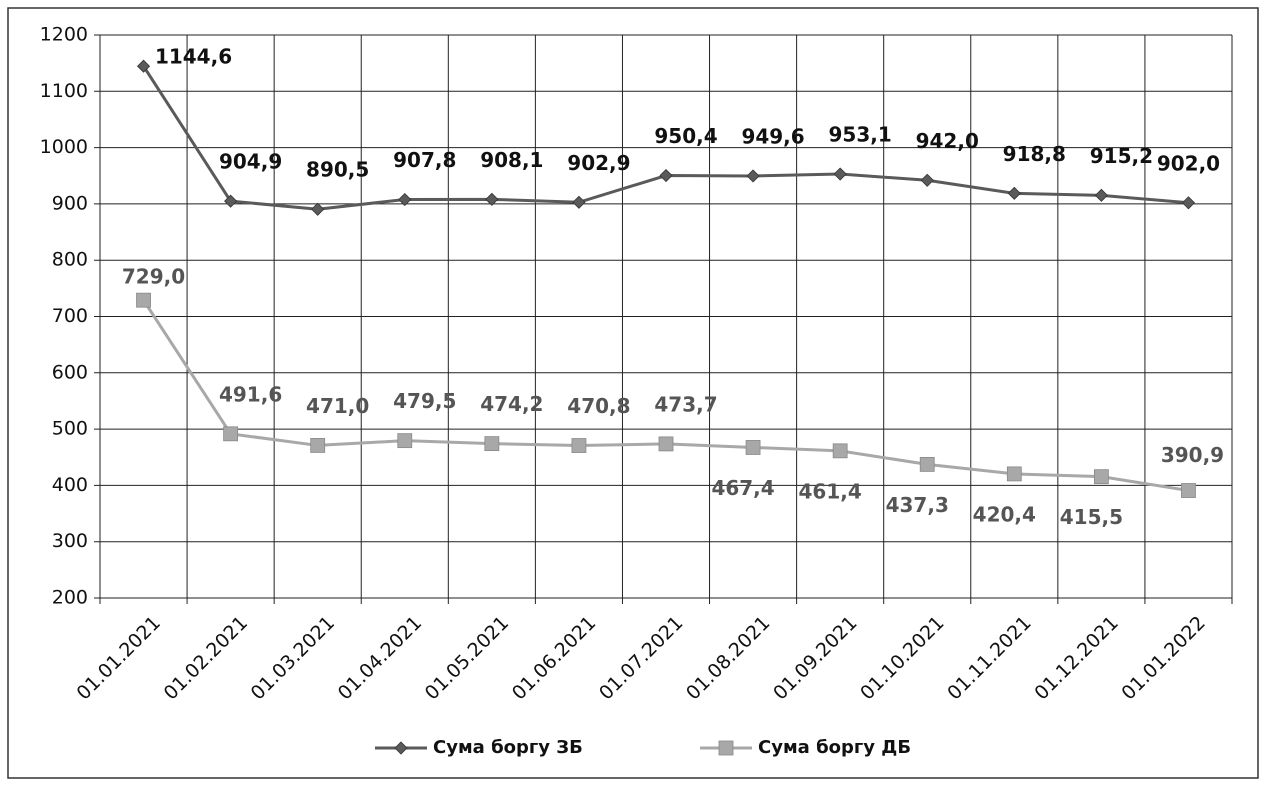  I want to click on y-tick-label: 1000, so click(64, 147).